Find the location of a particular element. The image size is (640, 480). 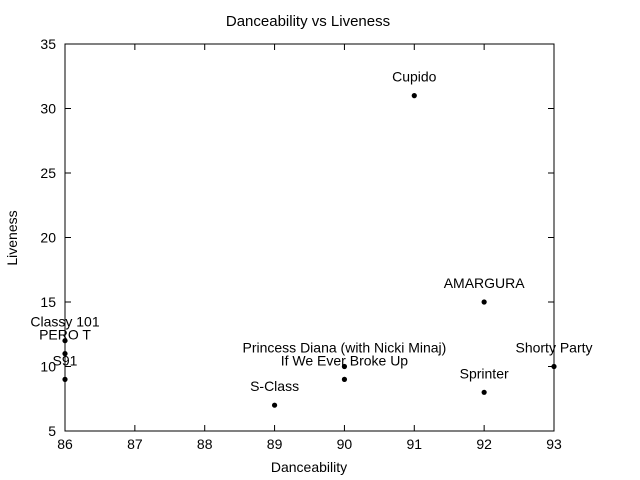

x-tick-label-0: 86 is located at coordinates (65, 444).